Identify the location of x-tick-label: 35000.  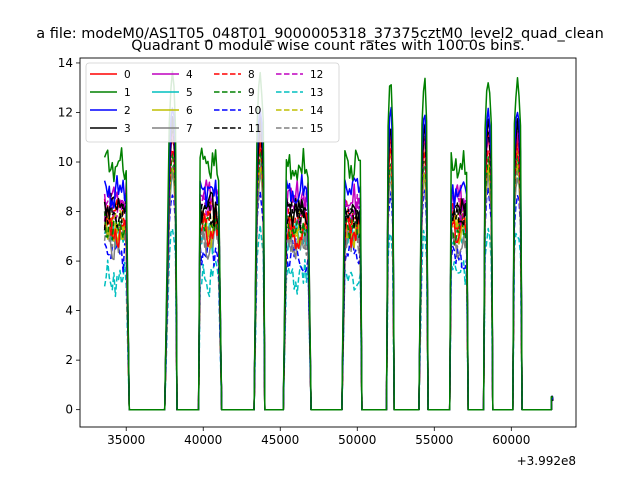
(126, 440).